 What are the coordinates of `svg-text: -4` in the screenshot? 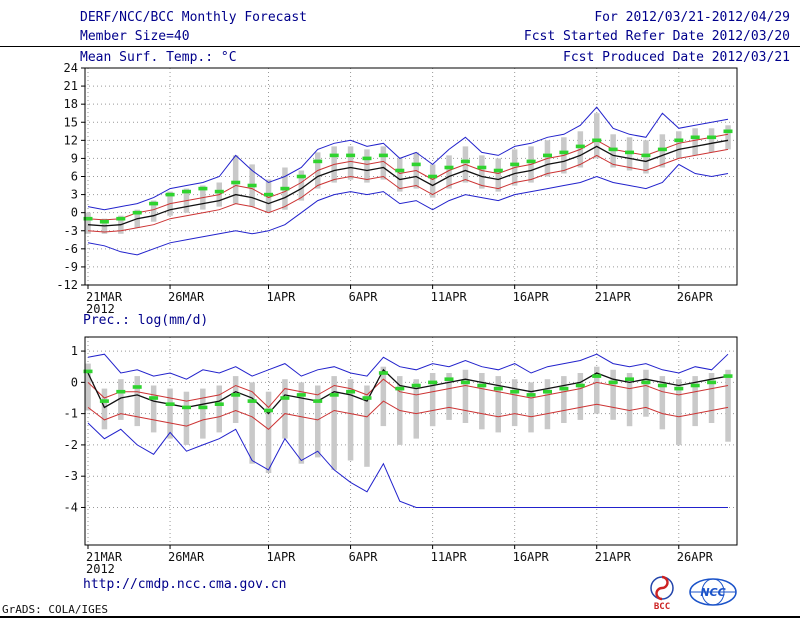 It's located at (71, 507).